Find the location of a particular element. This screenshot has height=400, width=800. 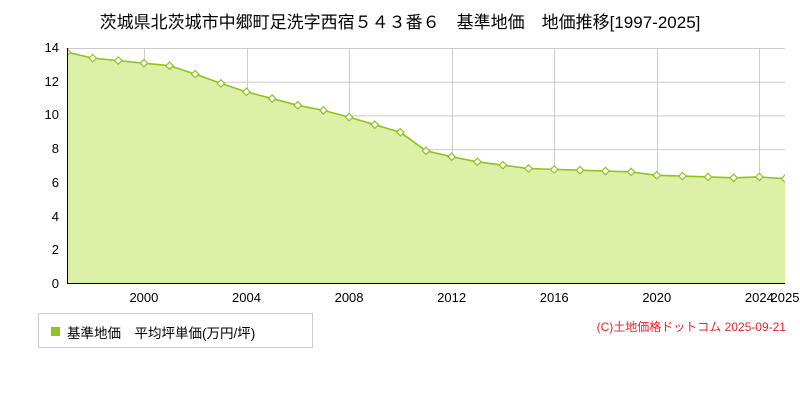

x-tick-label: 2024 is located at coordinates (759, 297).